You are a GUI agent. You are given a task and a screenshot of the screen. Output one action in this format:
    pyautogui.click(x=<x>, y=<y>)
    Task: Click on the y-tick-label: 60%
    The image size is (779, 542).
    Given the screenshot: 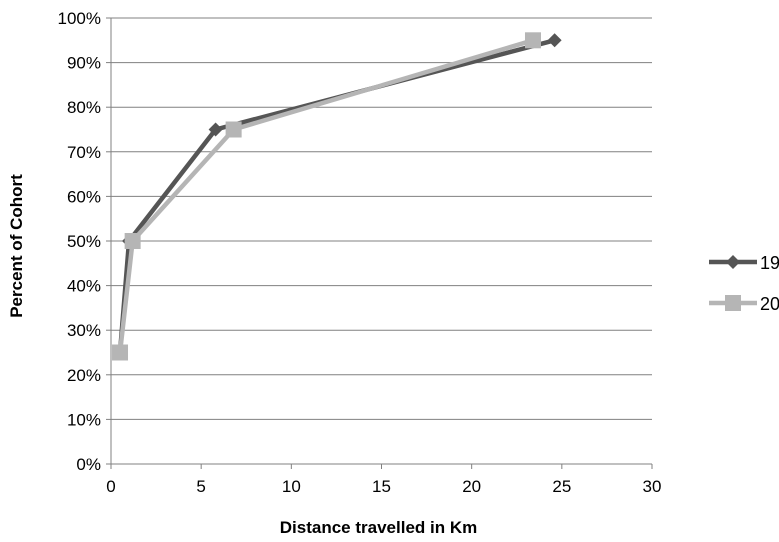 What is the action you would take?
    pyautogui.click(x=84, y=196)
    